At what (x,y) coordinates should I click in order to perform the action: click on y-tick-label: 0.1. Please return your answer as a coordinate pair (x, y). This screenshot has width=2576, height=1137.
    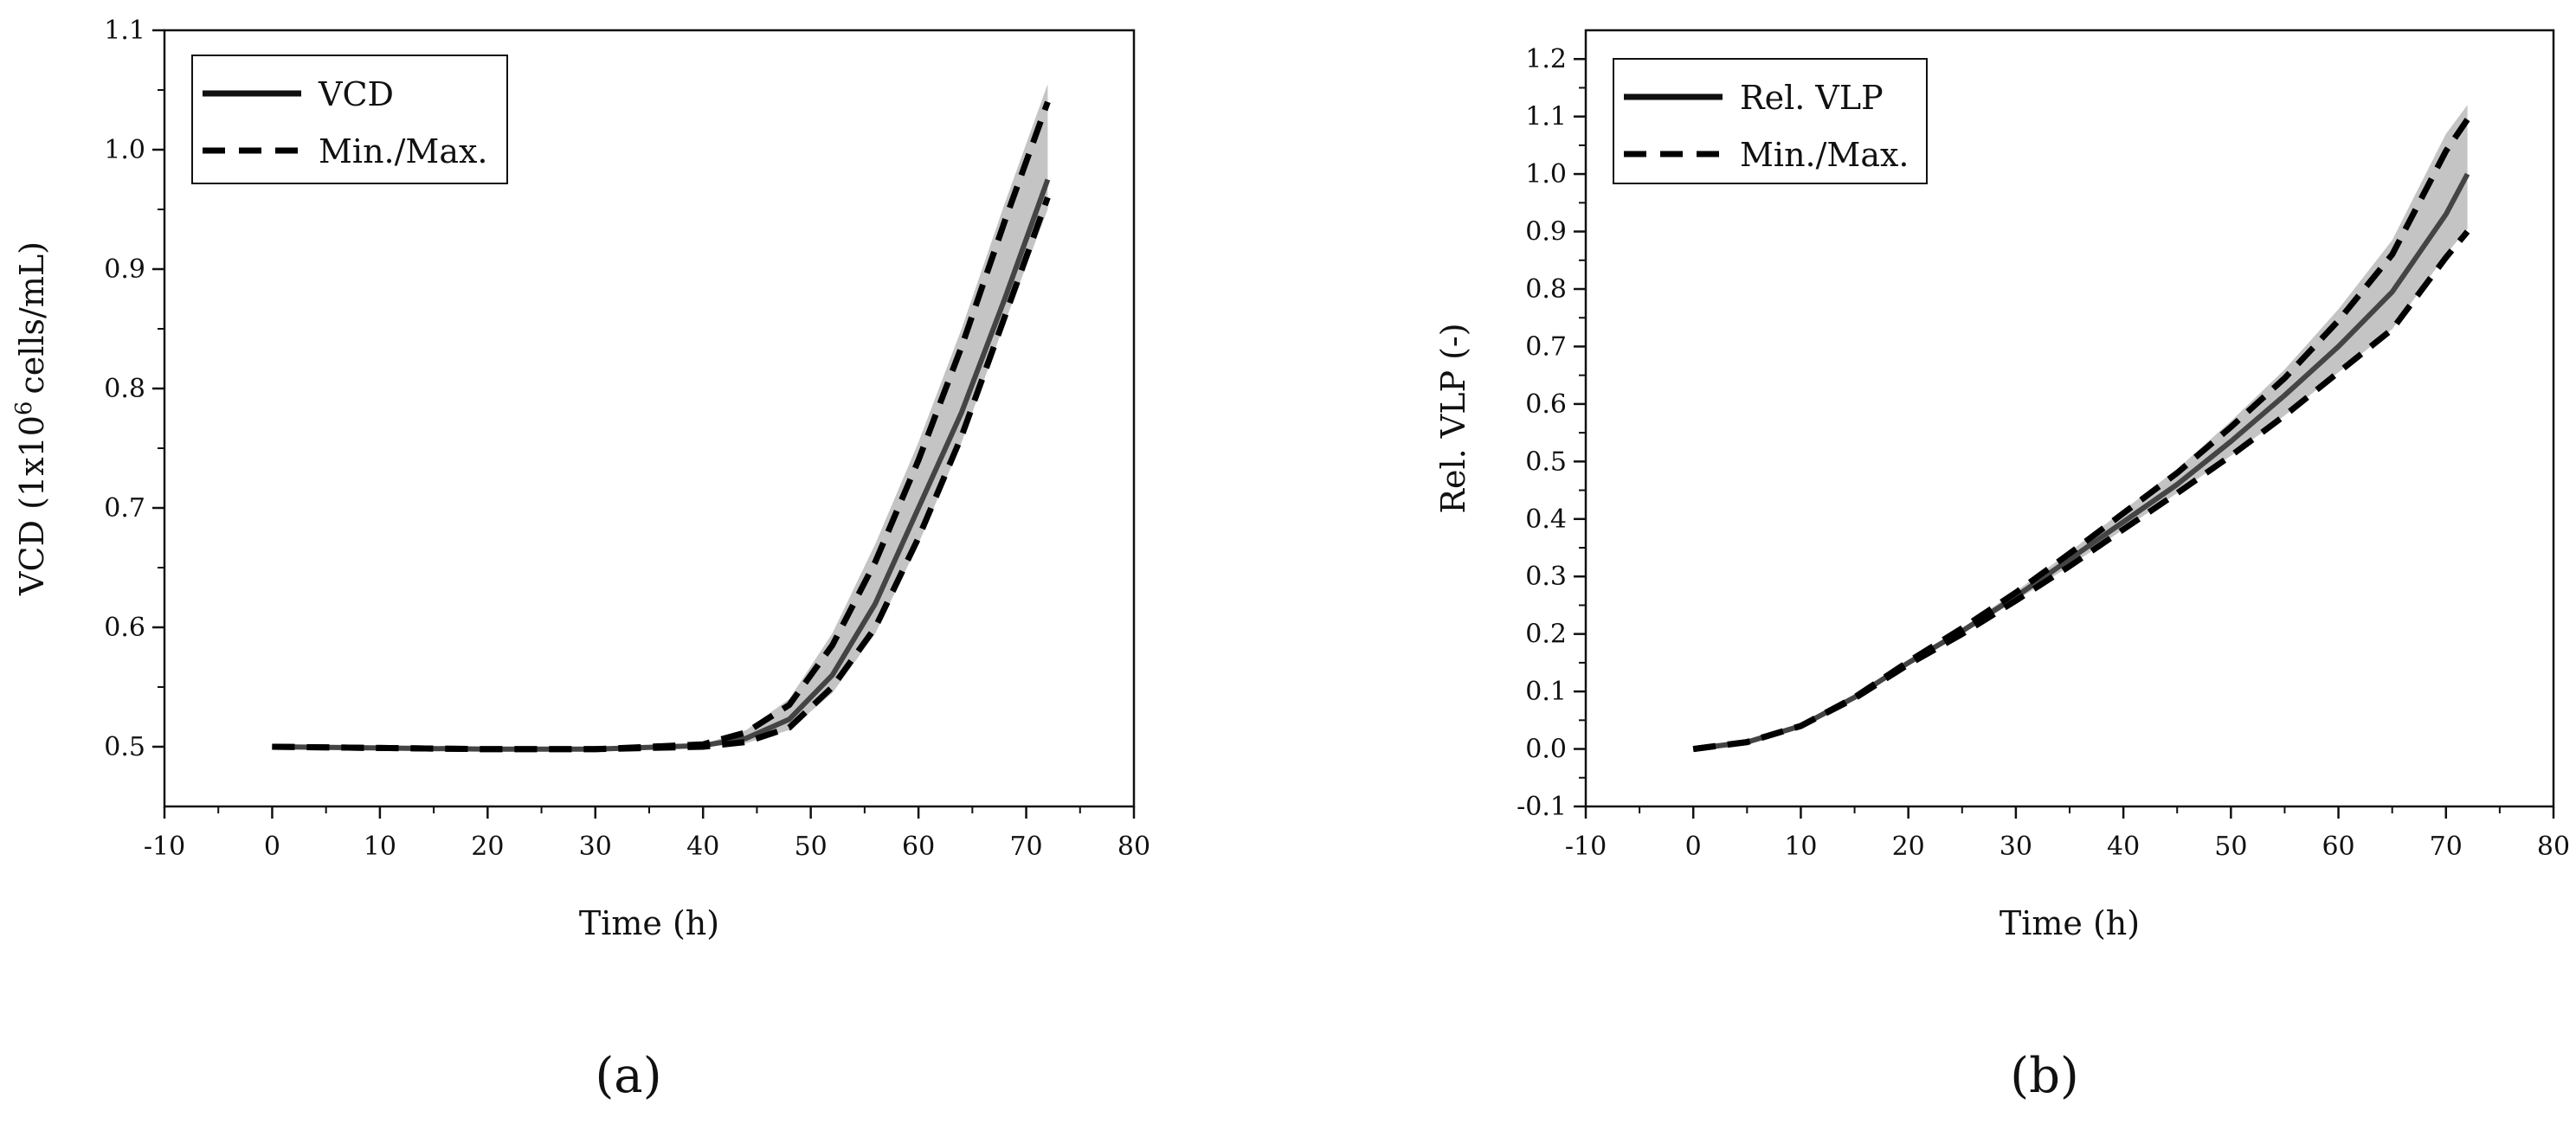
    Looking at the image, I should click on (1546, 692).